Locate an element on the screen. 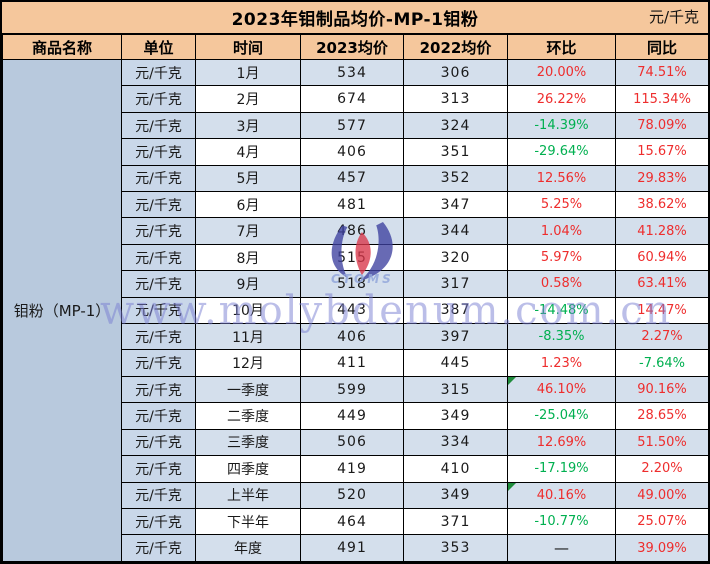  yoy-cell: 2.20% is located at coordinates (661, 469).